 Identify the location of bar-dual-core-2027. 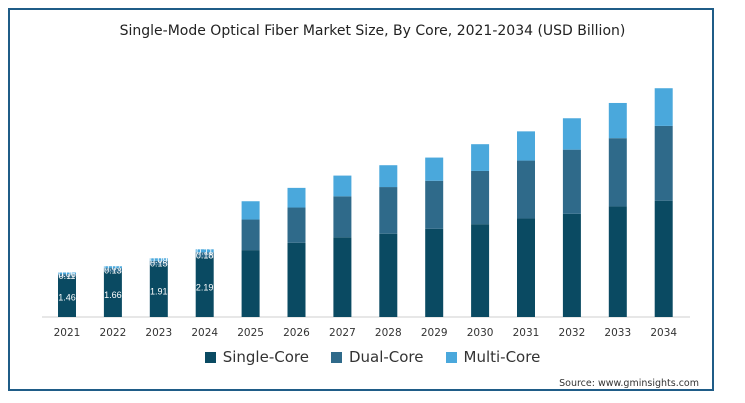
(342, 217).